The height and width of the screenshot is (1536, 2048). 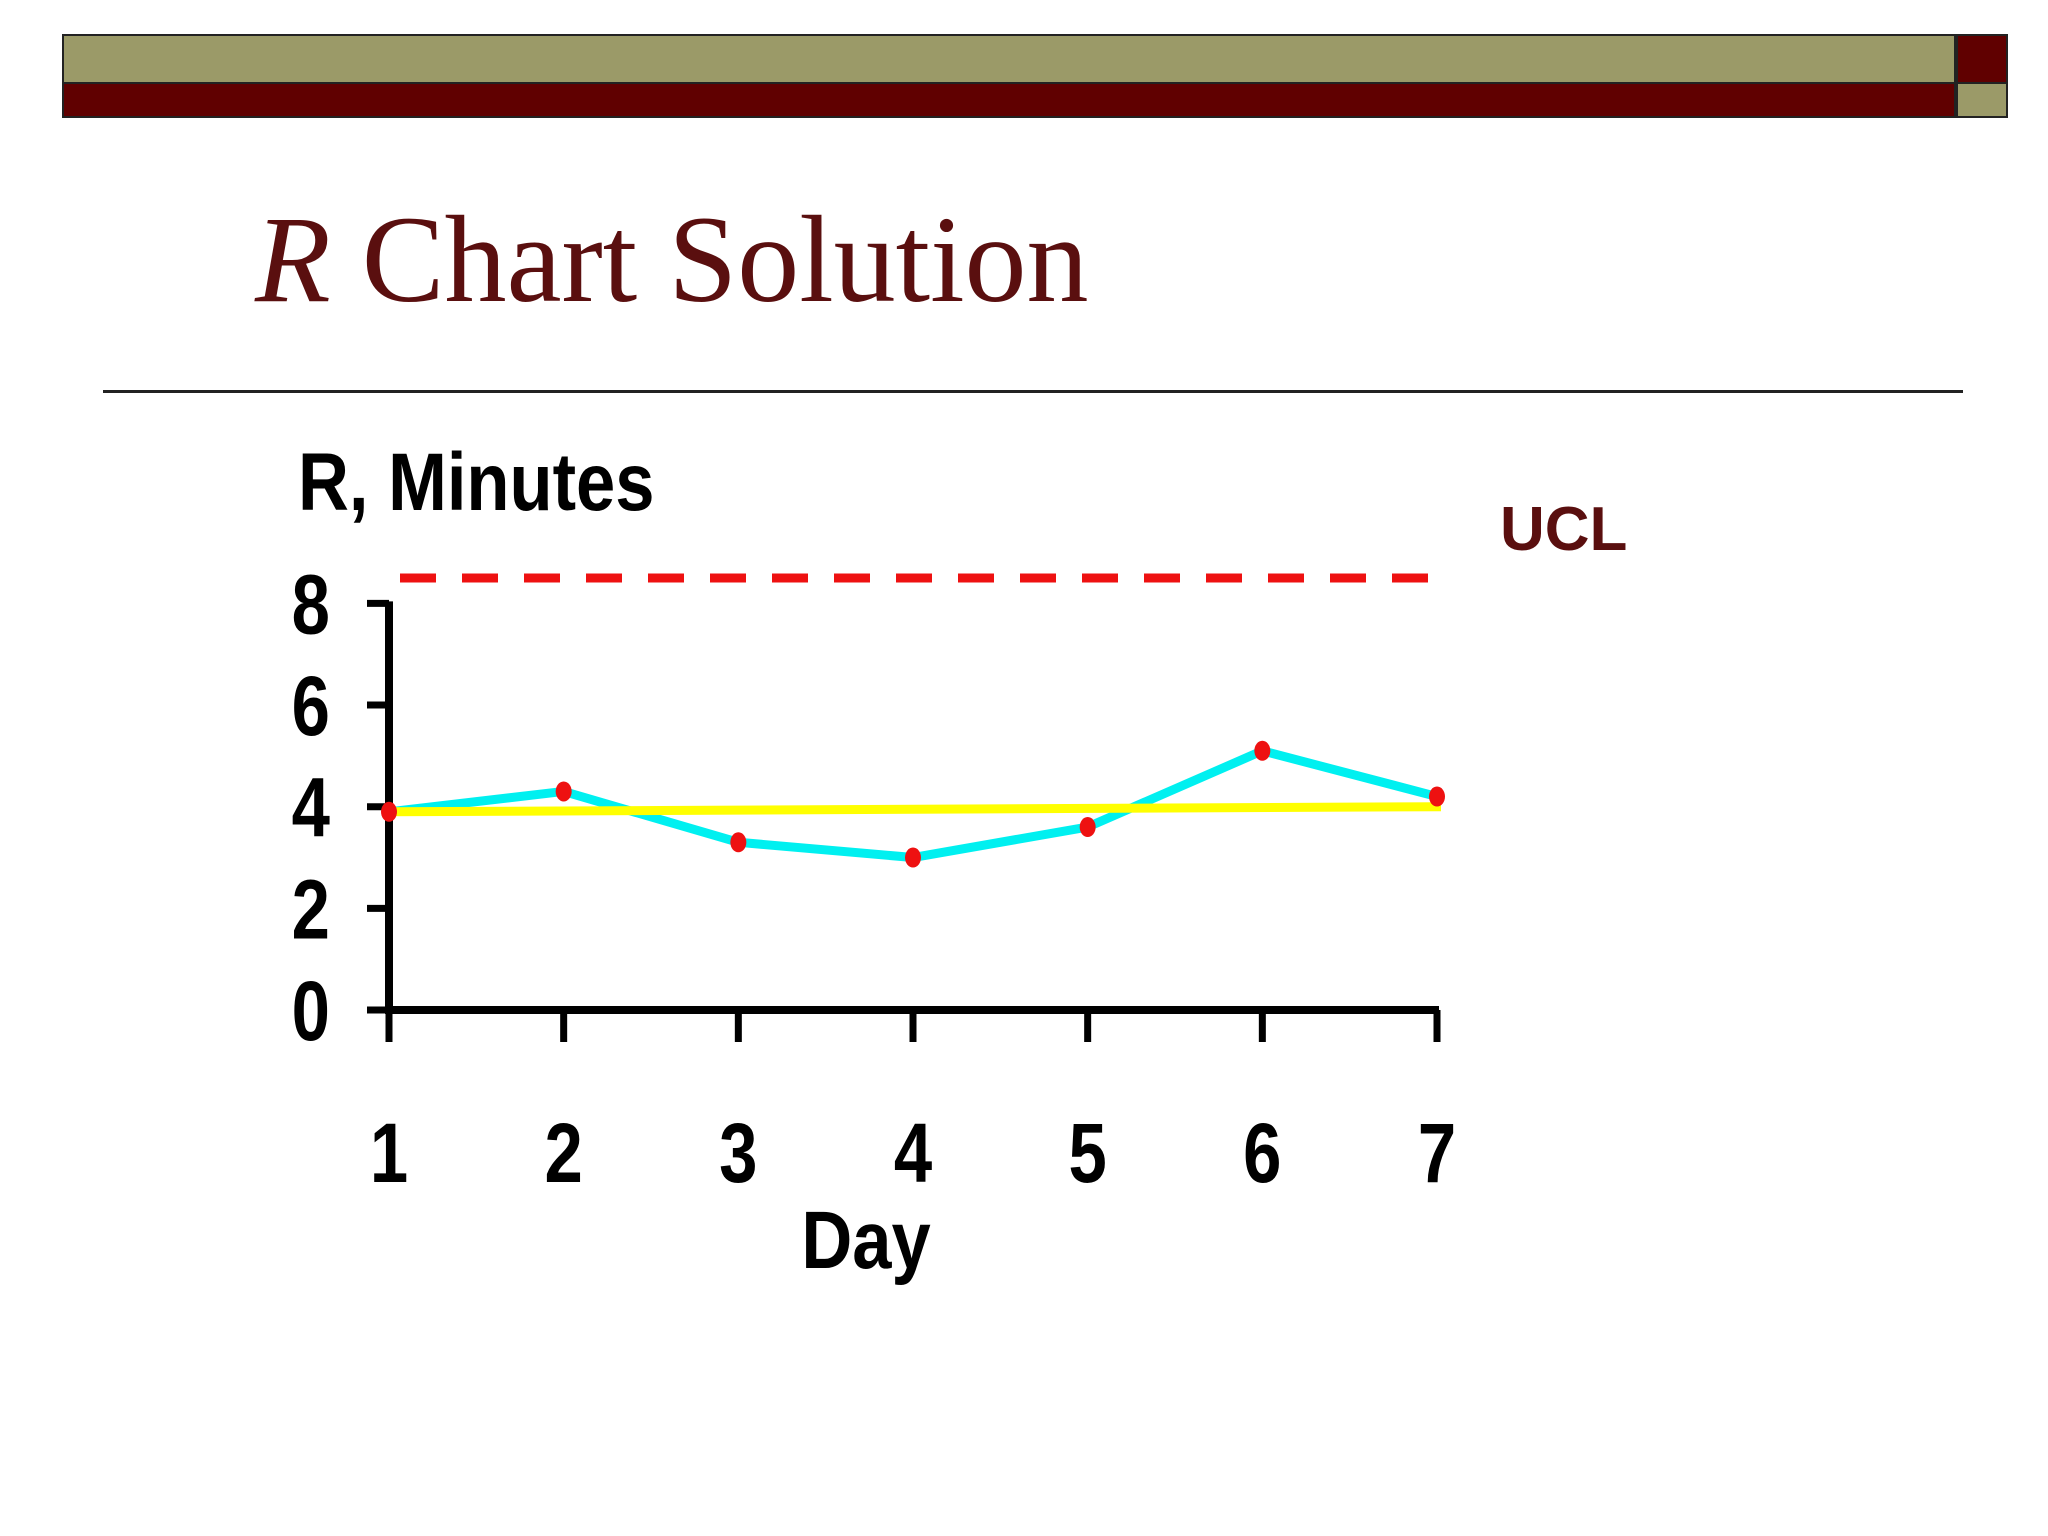 What do you see at coordinates (738, 1154) in the screenshot?
I see `x-tick-label: 3` at bounding box center [738, 1154].